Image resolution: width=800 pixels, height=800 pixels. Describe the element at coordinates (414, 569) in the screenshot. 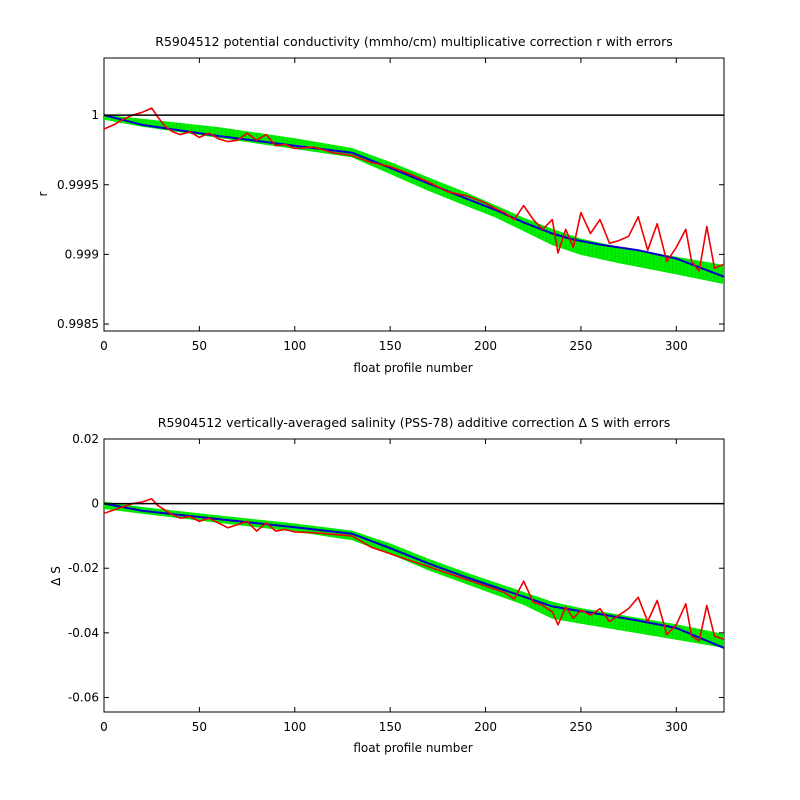

I see `raw-line` at that location.